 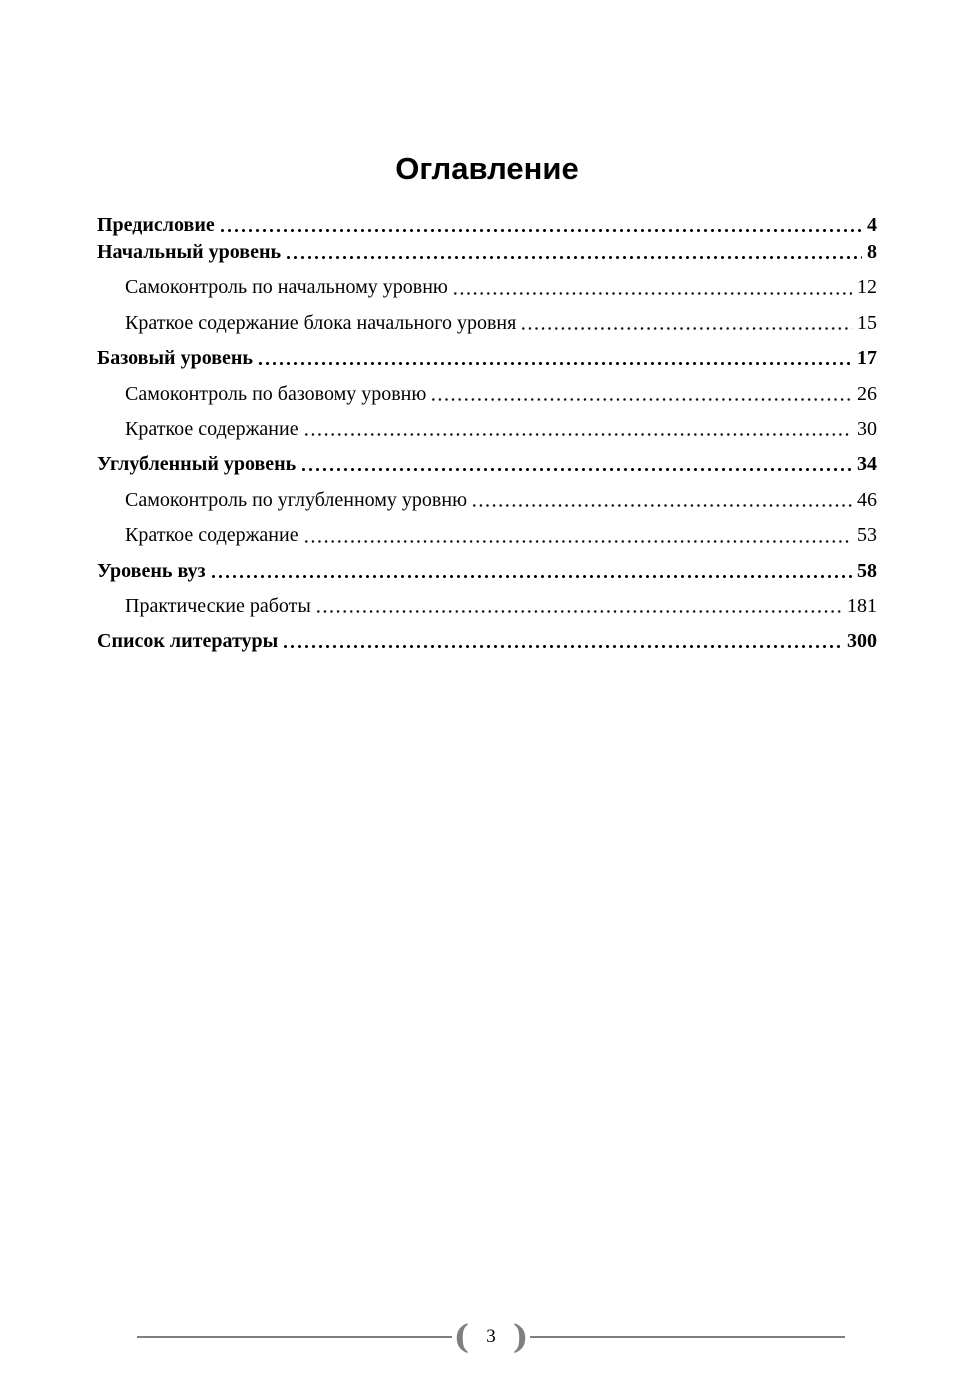 I want to click on toc-entry-title: Уровень вуз, so click(x=151, y=570).